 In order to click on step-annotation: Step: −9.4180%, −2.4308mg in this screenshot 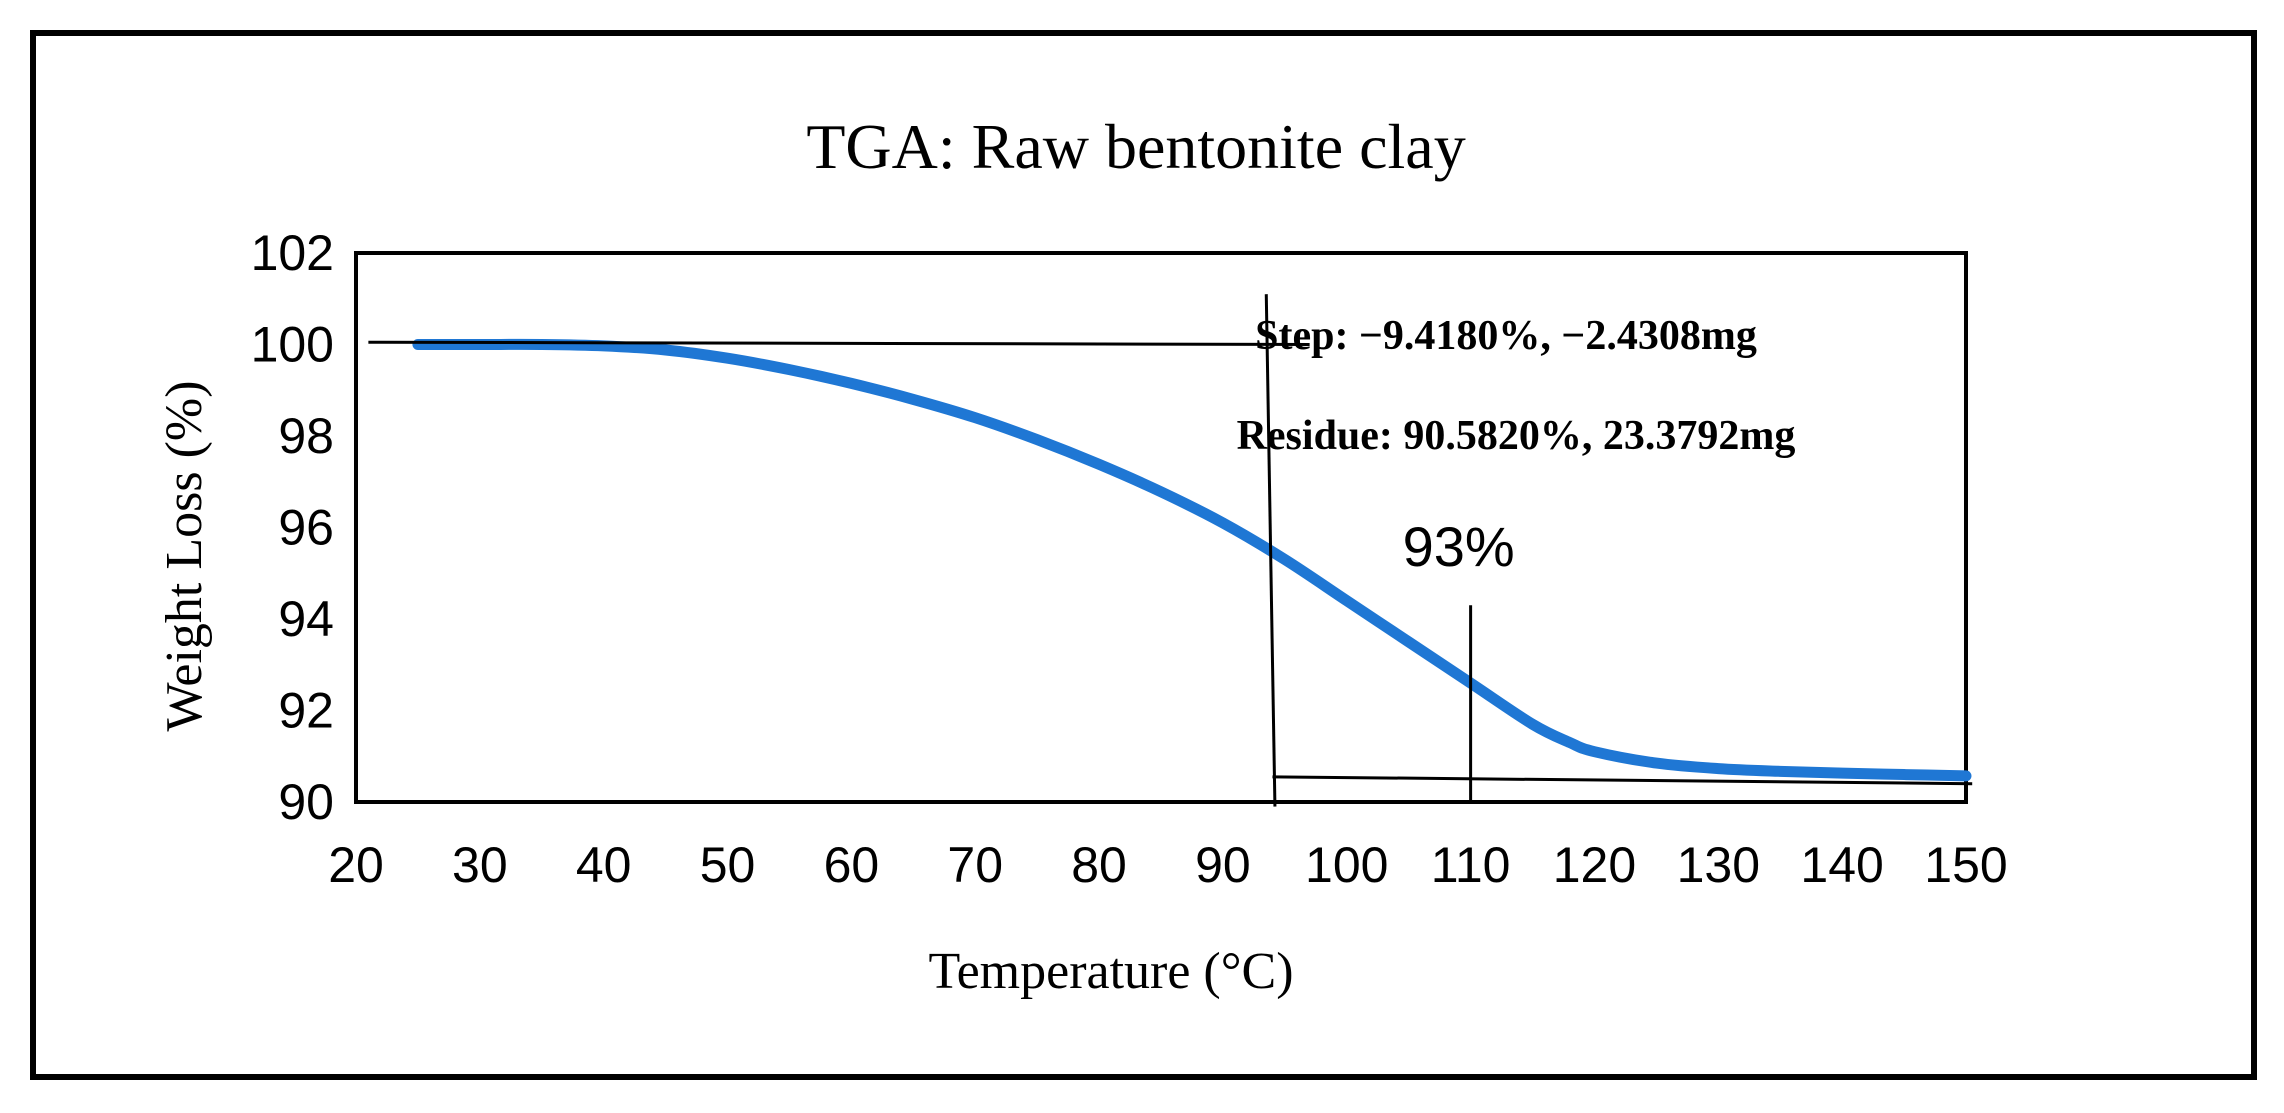, I will do `click(1506, 336)`.